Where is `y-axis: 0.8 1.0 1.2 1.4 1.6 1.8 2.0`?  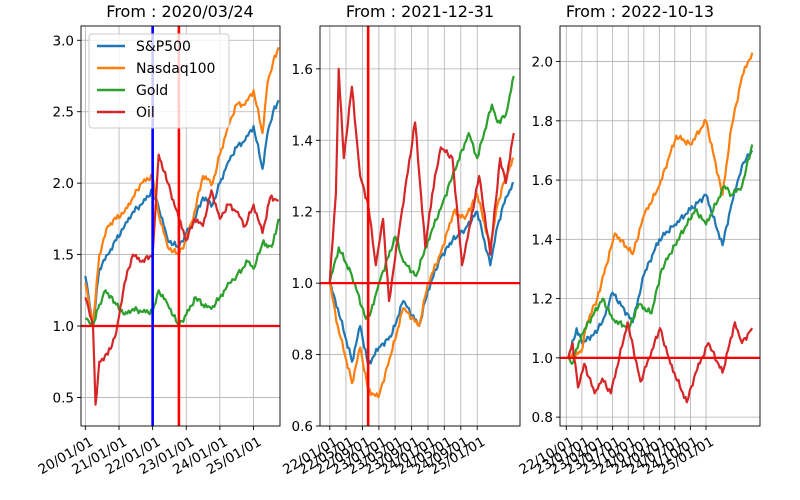 y-axis: 0.8 1.0 1.2 1.4 1.6 1.8 2.0 is located at coordinates (546, 240).